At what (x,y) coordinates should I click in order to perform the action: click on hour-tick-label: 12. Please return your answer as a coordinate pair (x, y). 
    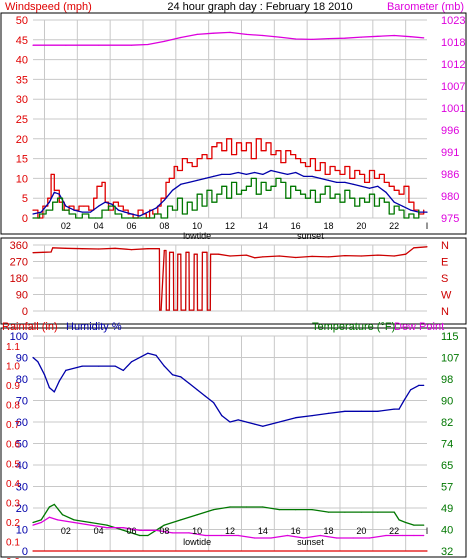
    Looking at the image, I should click on (230, 531).